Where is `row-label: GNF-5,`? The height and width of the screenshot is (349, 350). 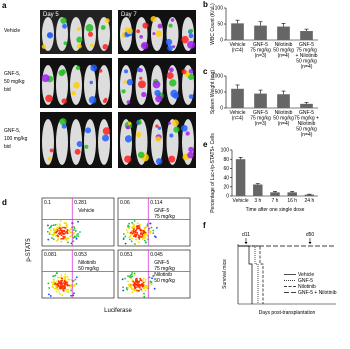
row-label: GNF-5, is located at coordinates (12, 74).